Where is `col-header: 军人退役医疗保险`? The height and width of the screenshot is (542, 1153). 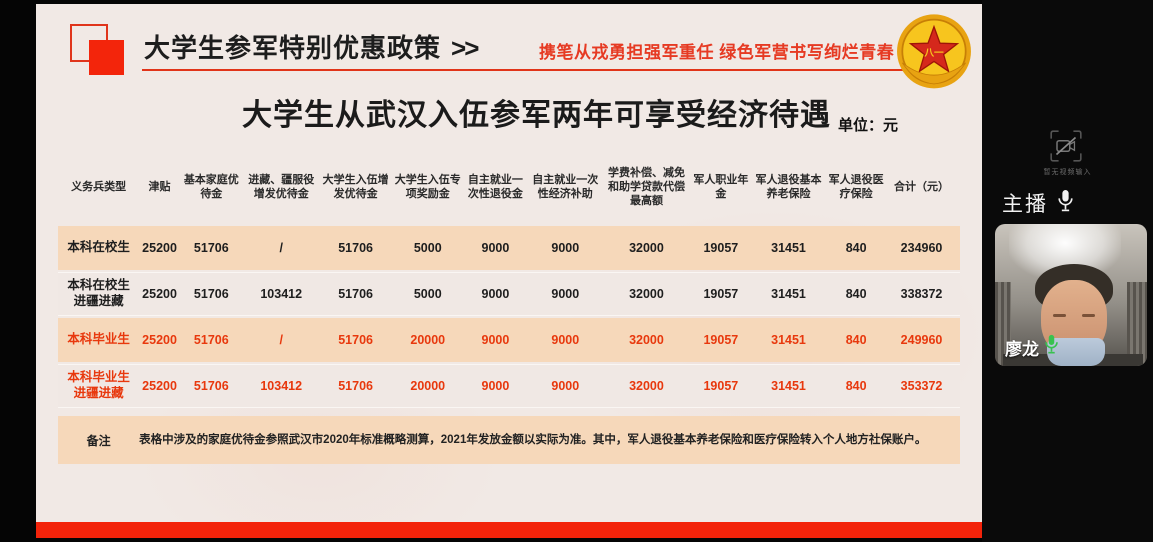
col-header: 军人退役医疗保险 is located at coordinates (856, 186).